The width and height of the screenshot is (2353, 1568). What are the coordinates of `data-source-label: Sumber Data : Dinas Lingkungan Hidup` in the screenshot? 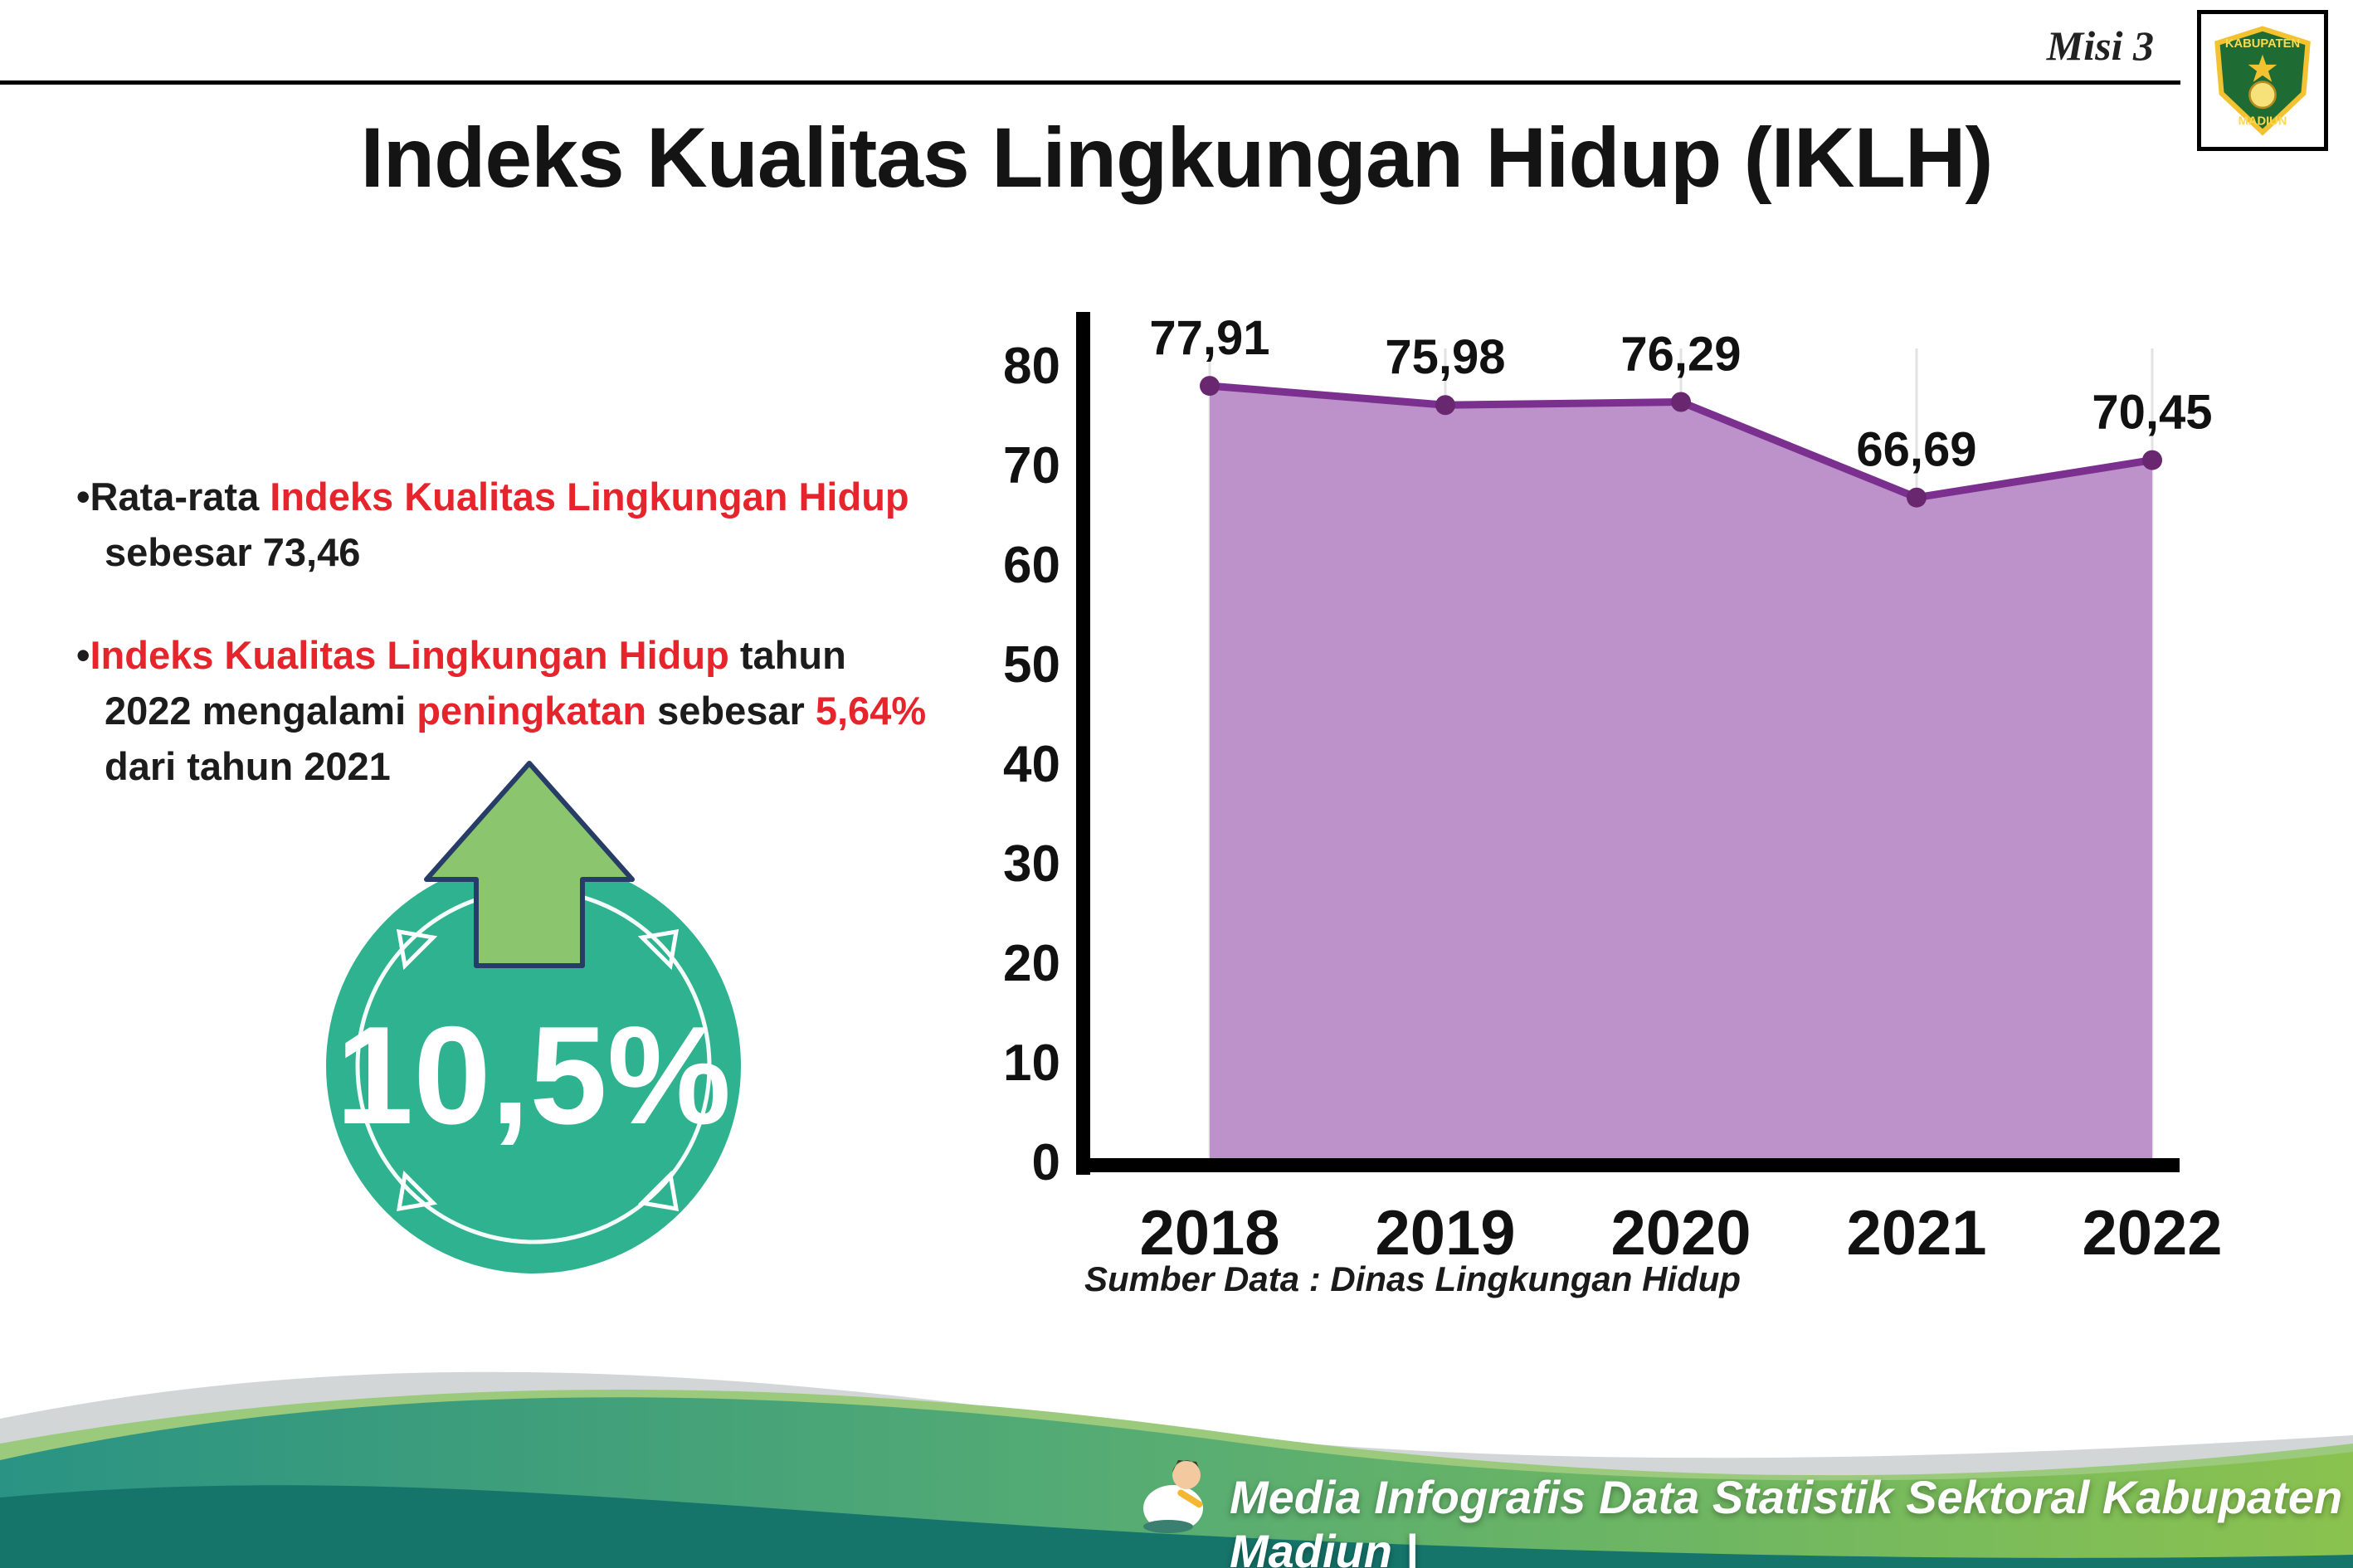 It's located at (1413, 1278).